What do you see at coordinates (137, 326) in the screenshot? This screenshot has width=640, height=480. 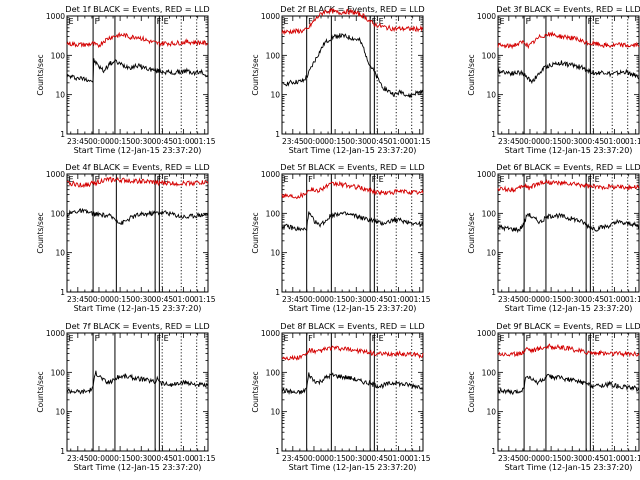 I see `panel-title: Det 7f BLACK = Events, RED = LLD` at bounding box center [137, 326].